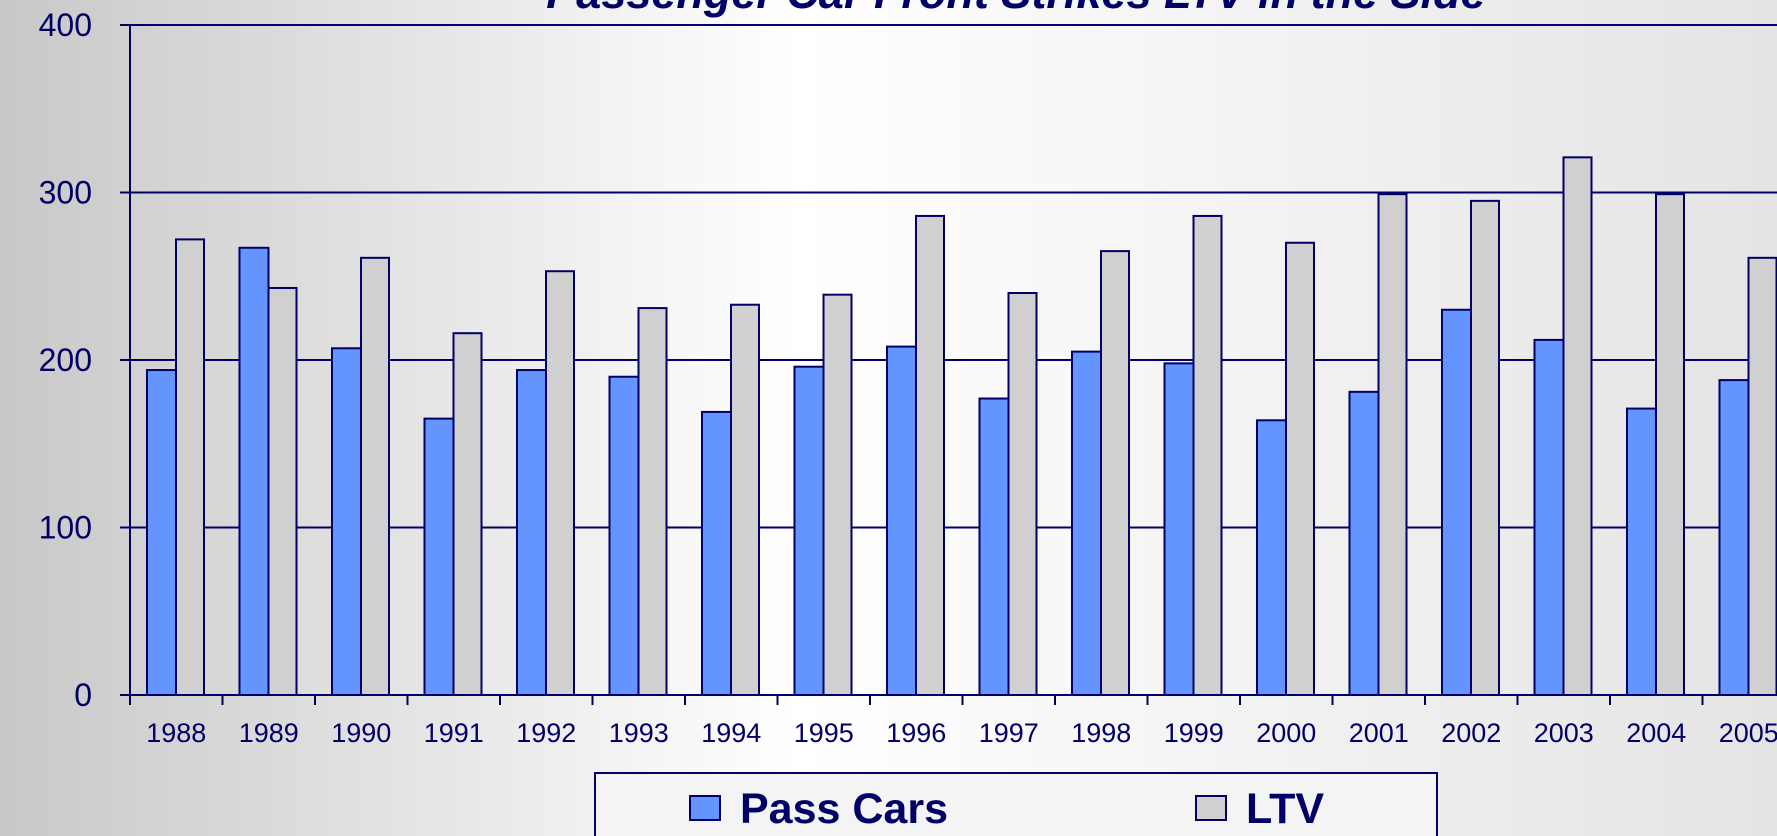 This screenshot has width=1777, height=836. Describe the element at coordinates (1285, 809) in the screenshot. I see `legend-label: LTV` at that location.